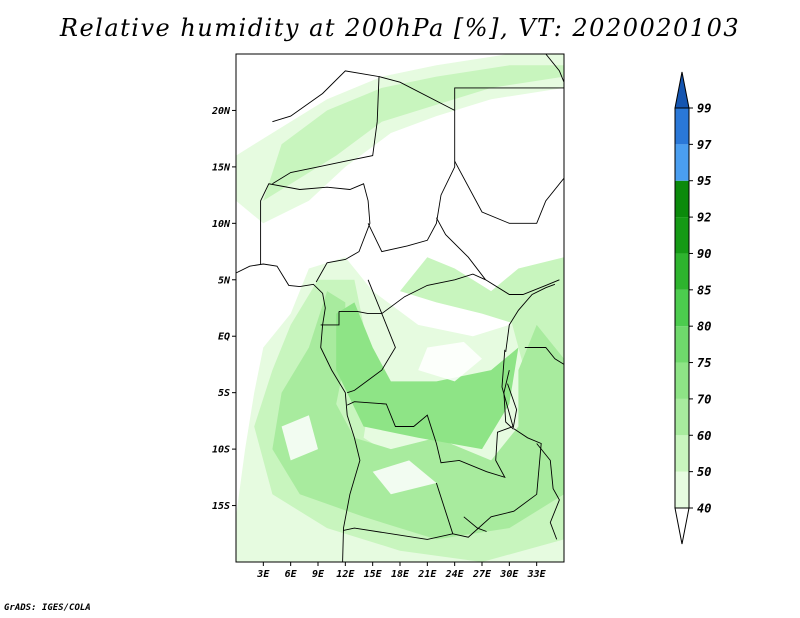  What do you see at coordinates (427, 574) in the screenshot?
I see `lon-tick-label: 21E` at bounding box center [427, 574].